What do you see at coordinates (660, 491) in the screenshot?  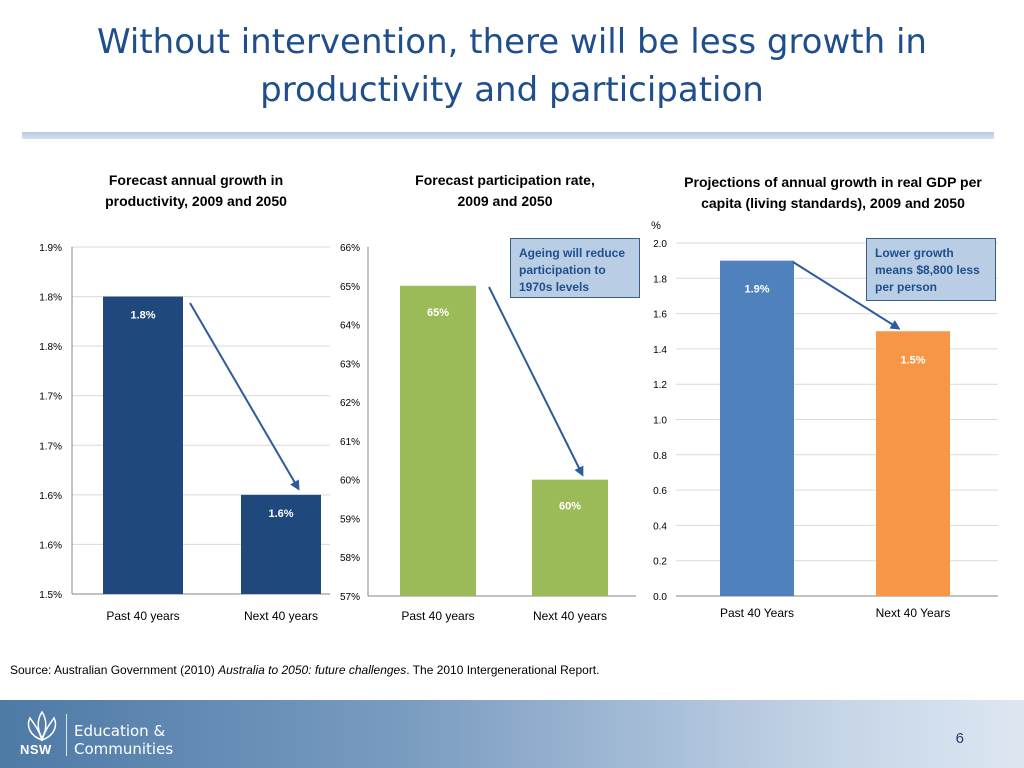 I see `y-tick-label-3-3: 0.6` at bounding box center [660, 491].